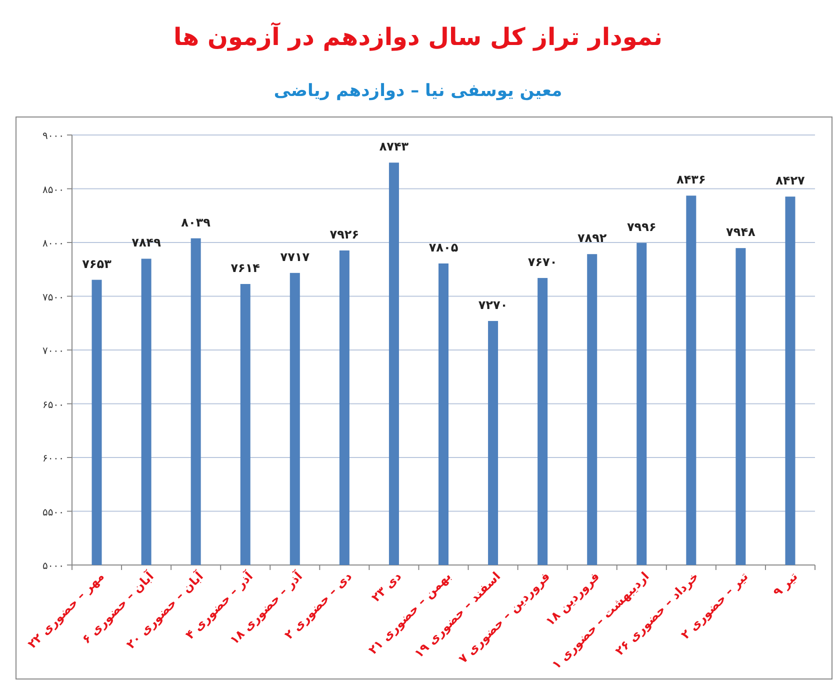 This screenshot has width=836, height=682. Describe the element at coordinates (543, 261) in the screenshot. I see `data-label: ۷۶۷۰` at that location.